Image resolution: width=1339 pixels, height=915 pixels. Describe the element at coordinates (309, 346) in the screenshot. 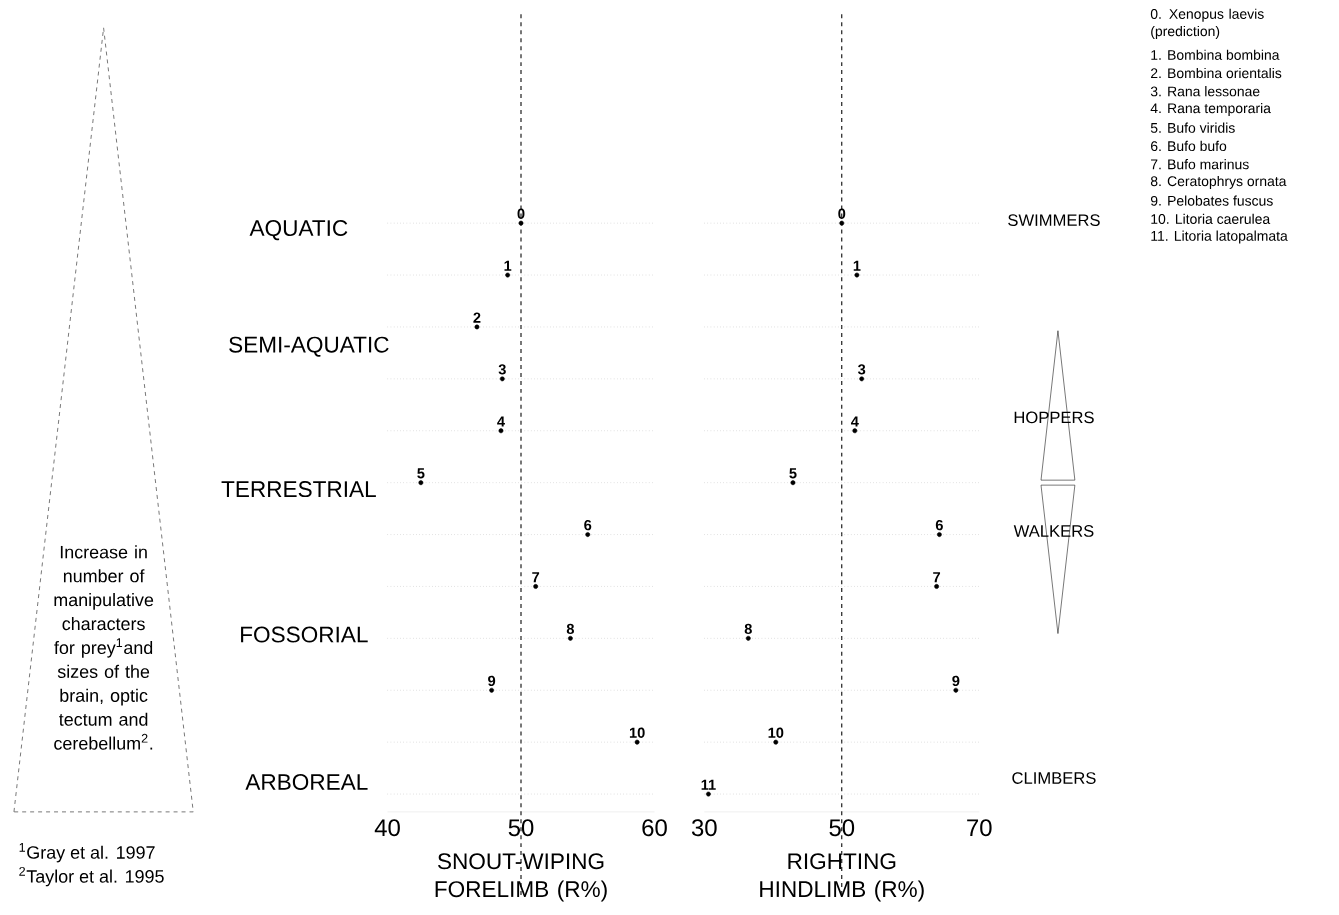

I see `annotation: SEMI-AQUATIC` at that location.